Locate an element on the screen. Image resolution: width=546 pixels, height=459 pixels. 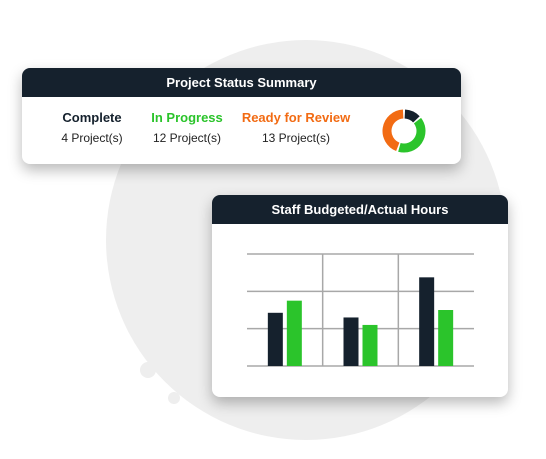
status-review-count: 13 Project(s) is located at coordinates (296, 138).